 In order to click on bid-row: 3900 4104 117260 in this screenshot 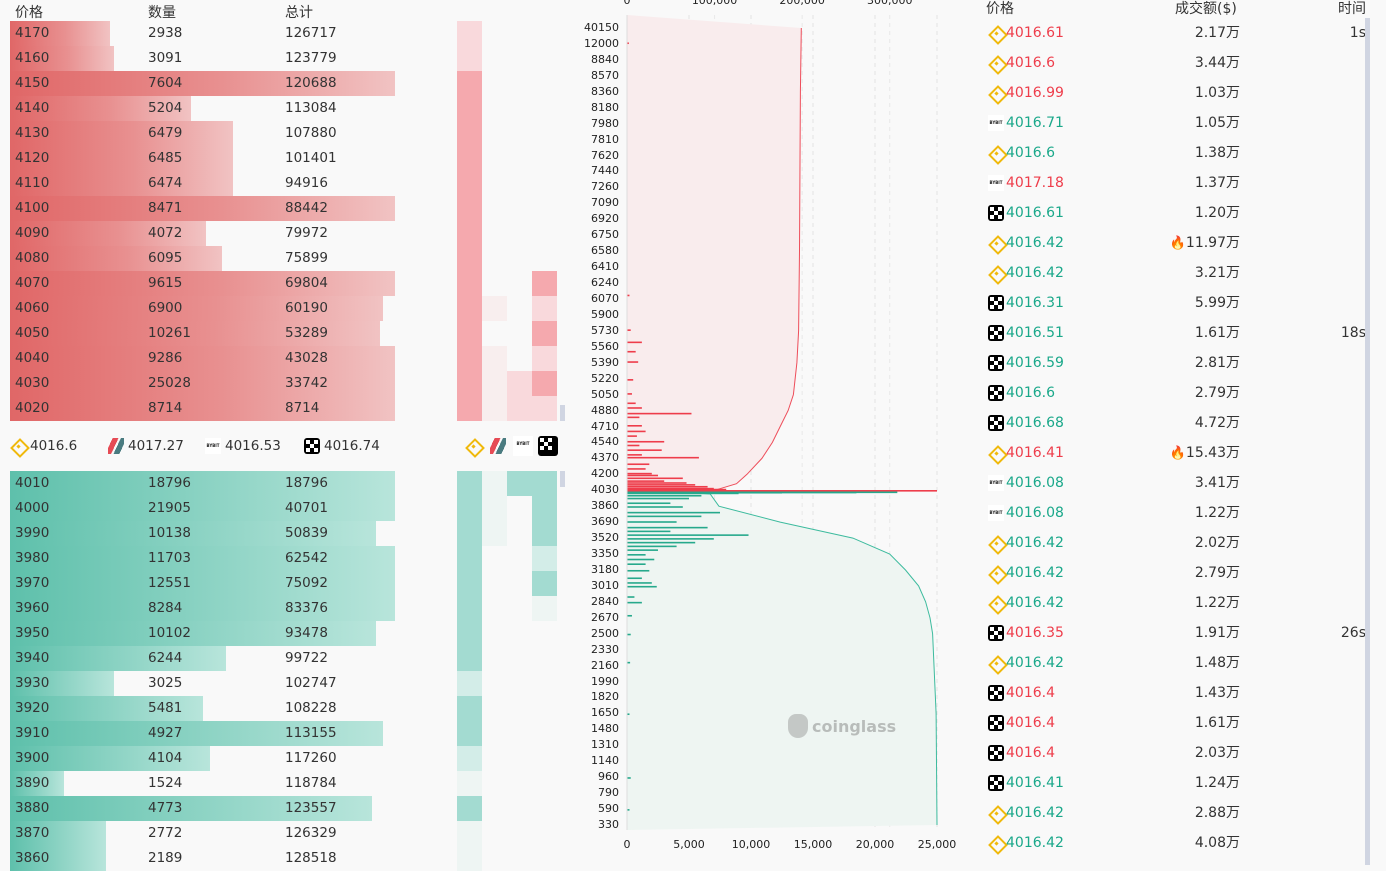, I will do `click(202, 758)`.